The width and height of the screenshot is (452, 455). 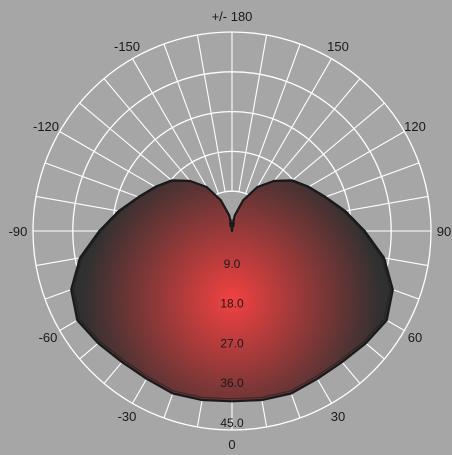 What do you see at coordinates (127, 46) in the screenshot?
I see `angle-label-neg150: -150` at bounding box center [127, 46].